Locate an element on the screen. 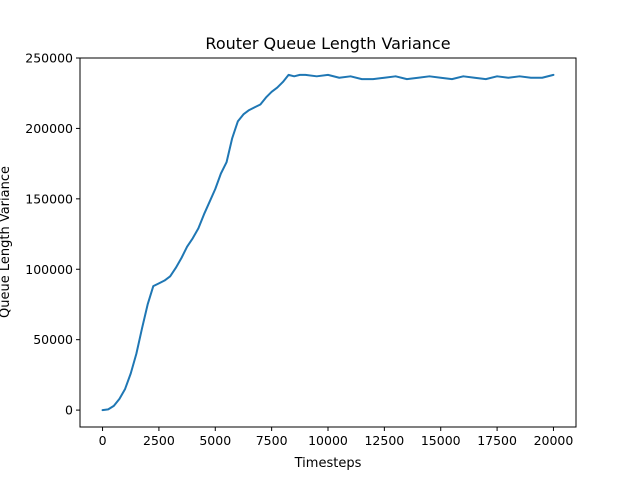 This screenshot has width=640, height=480. x-tick-label: 0 is located at coordinates (103, 440).